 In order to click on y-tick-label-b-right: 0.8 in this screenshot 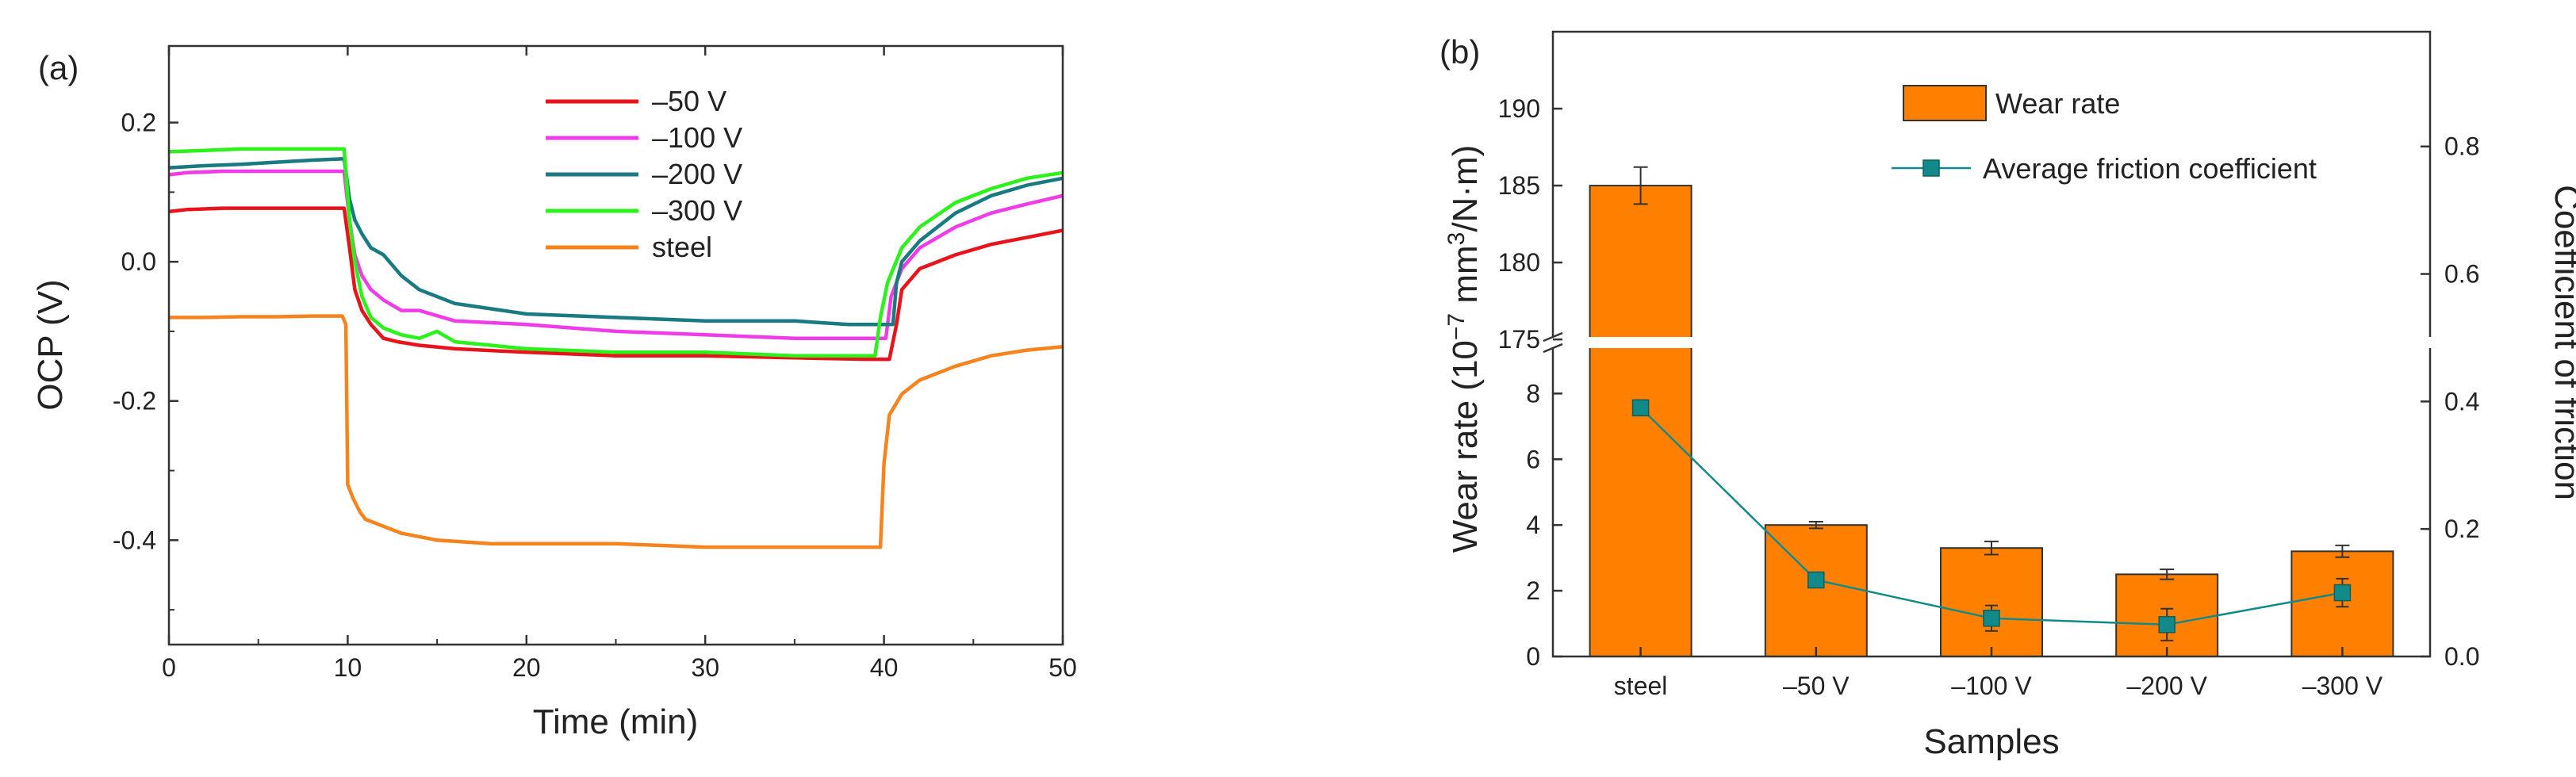, I will do `click(2462, 146)`.